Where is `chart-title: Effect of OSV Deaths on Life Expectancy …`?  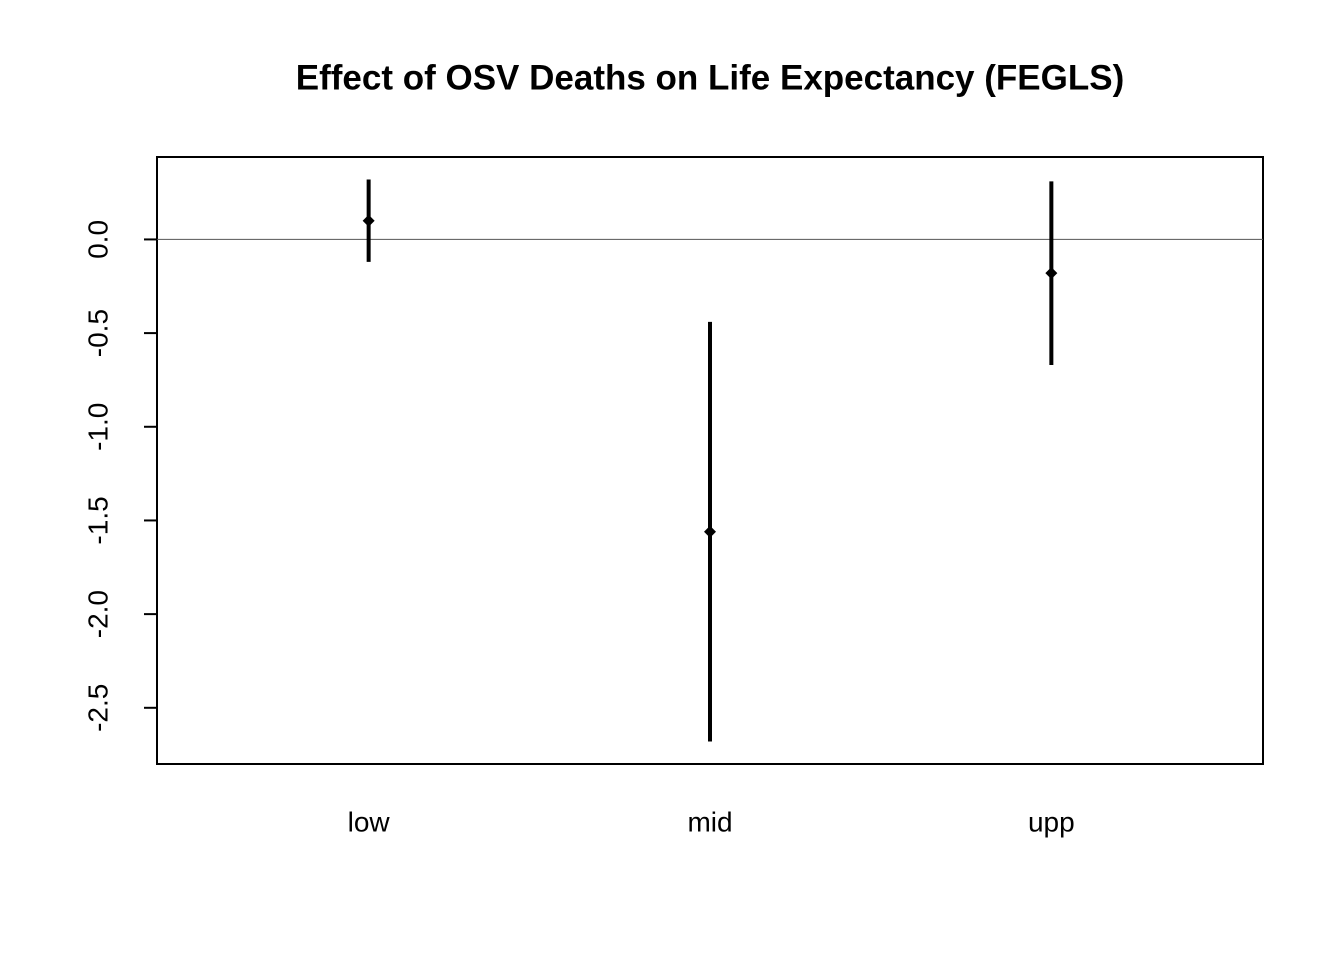
chart-title: Effect of OSV Deaths on Life Expectancy … is located at coordinates (710, 77).